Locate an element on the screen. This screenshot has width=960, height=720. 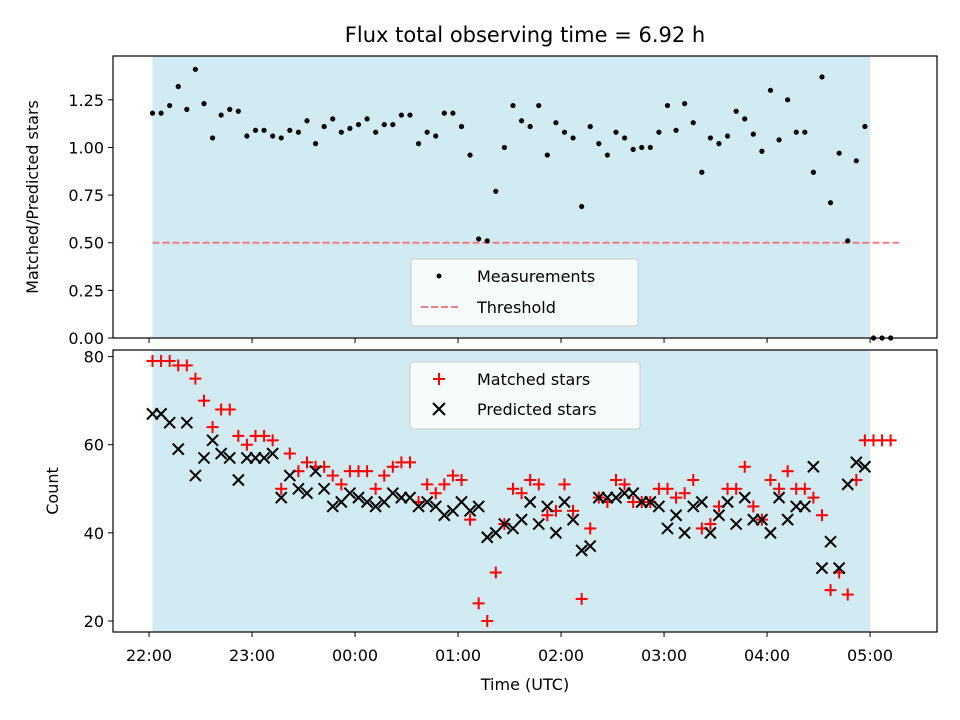
bottom-legend-box is located at coordinates (525, 395).